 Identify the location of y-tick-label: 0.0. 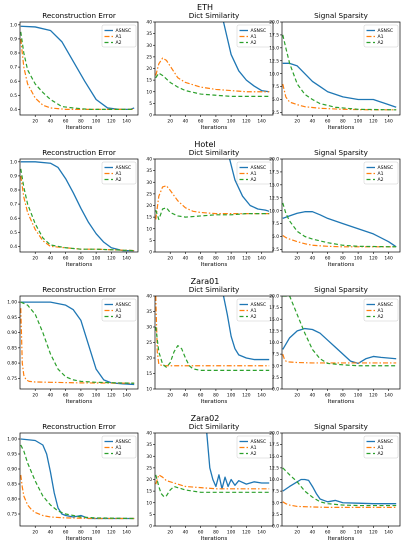
(275, 390).